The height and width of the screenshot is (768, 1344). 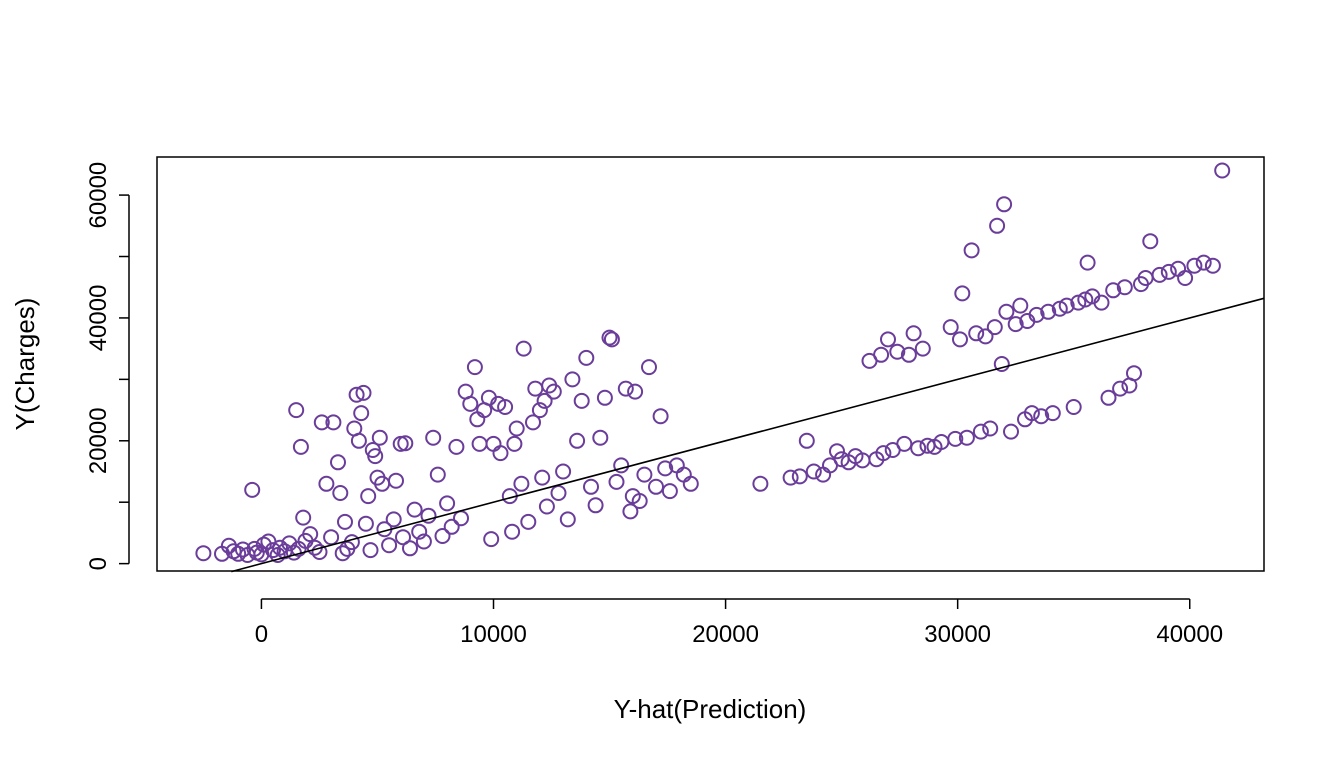 I want to click on x-tick-label: 30000, so click(x=957, y=634).